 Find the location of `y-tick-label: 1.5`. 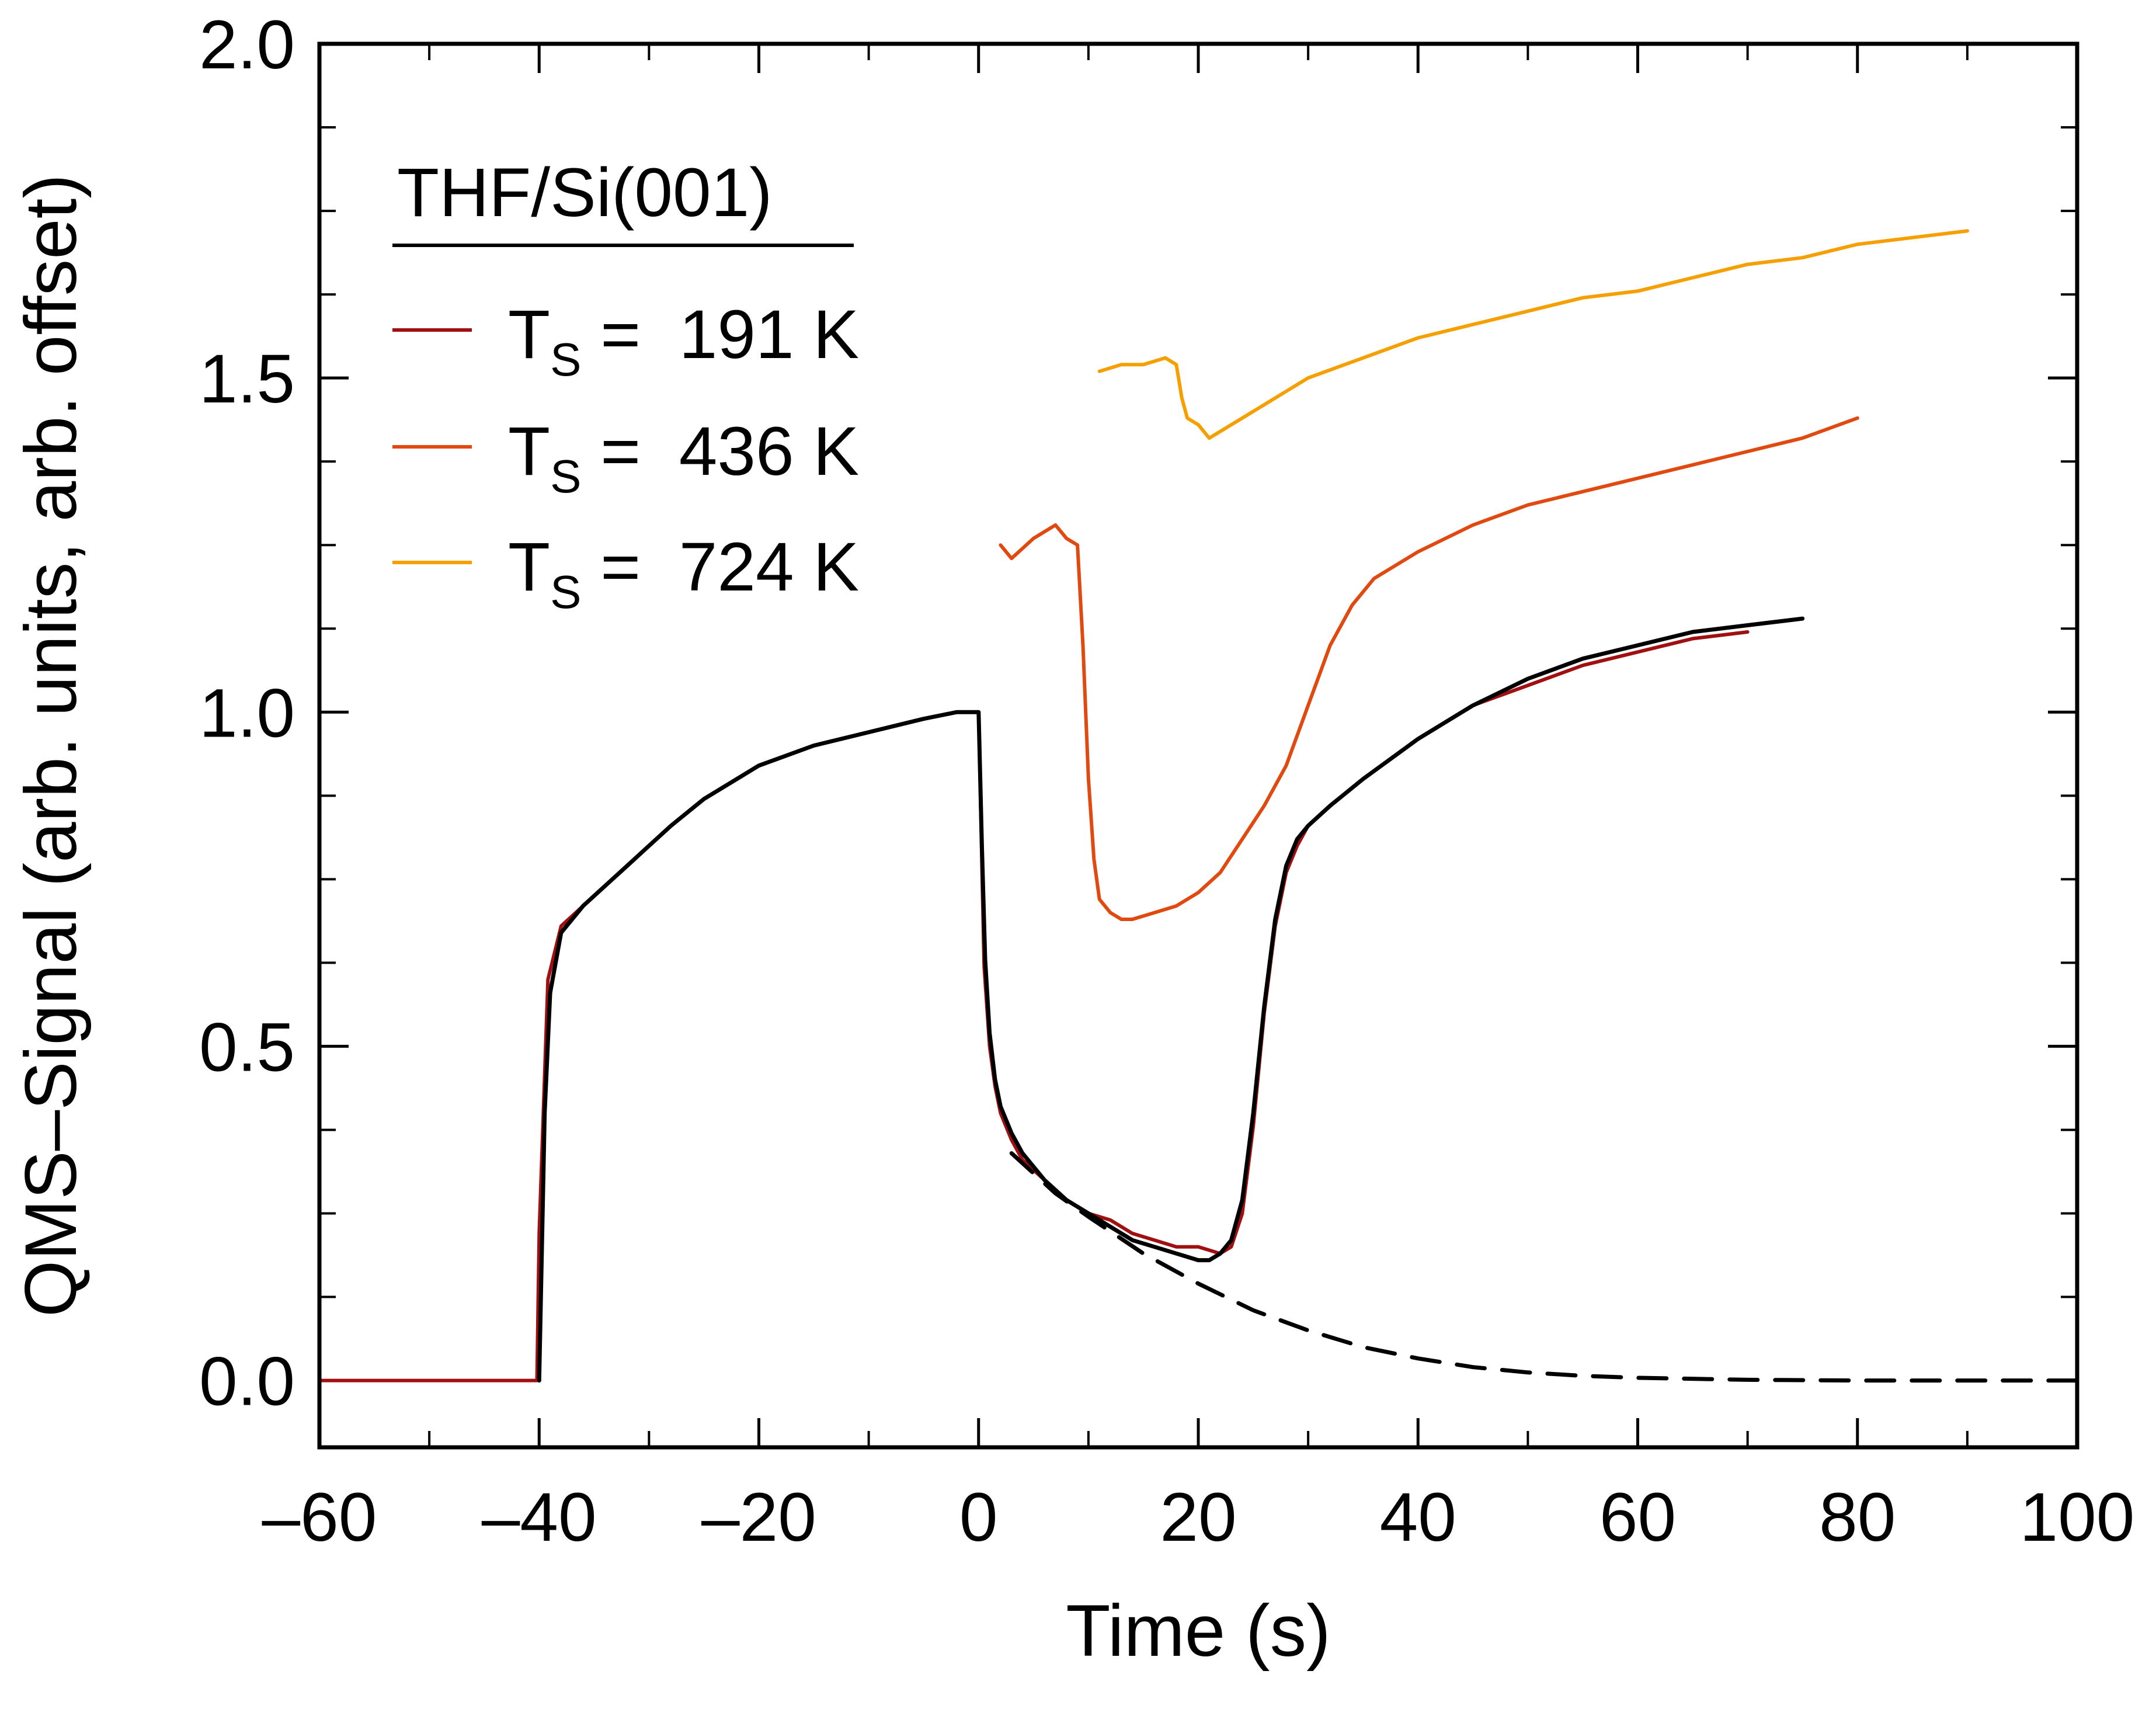

y-tick-label: 1.5 is located at coordinates (247, 379).